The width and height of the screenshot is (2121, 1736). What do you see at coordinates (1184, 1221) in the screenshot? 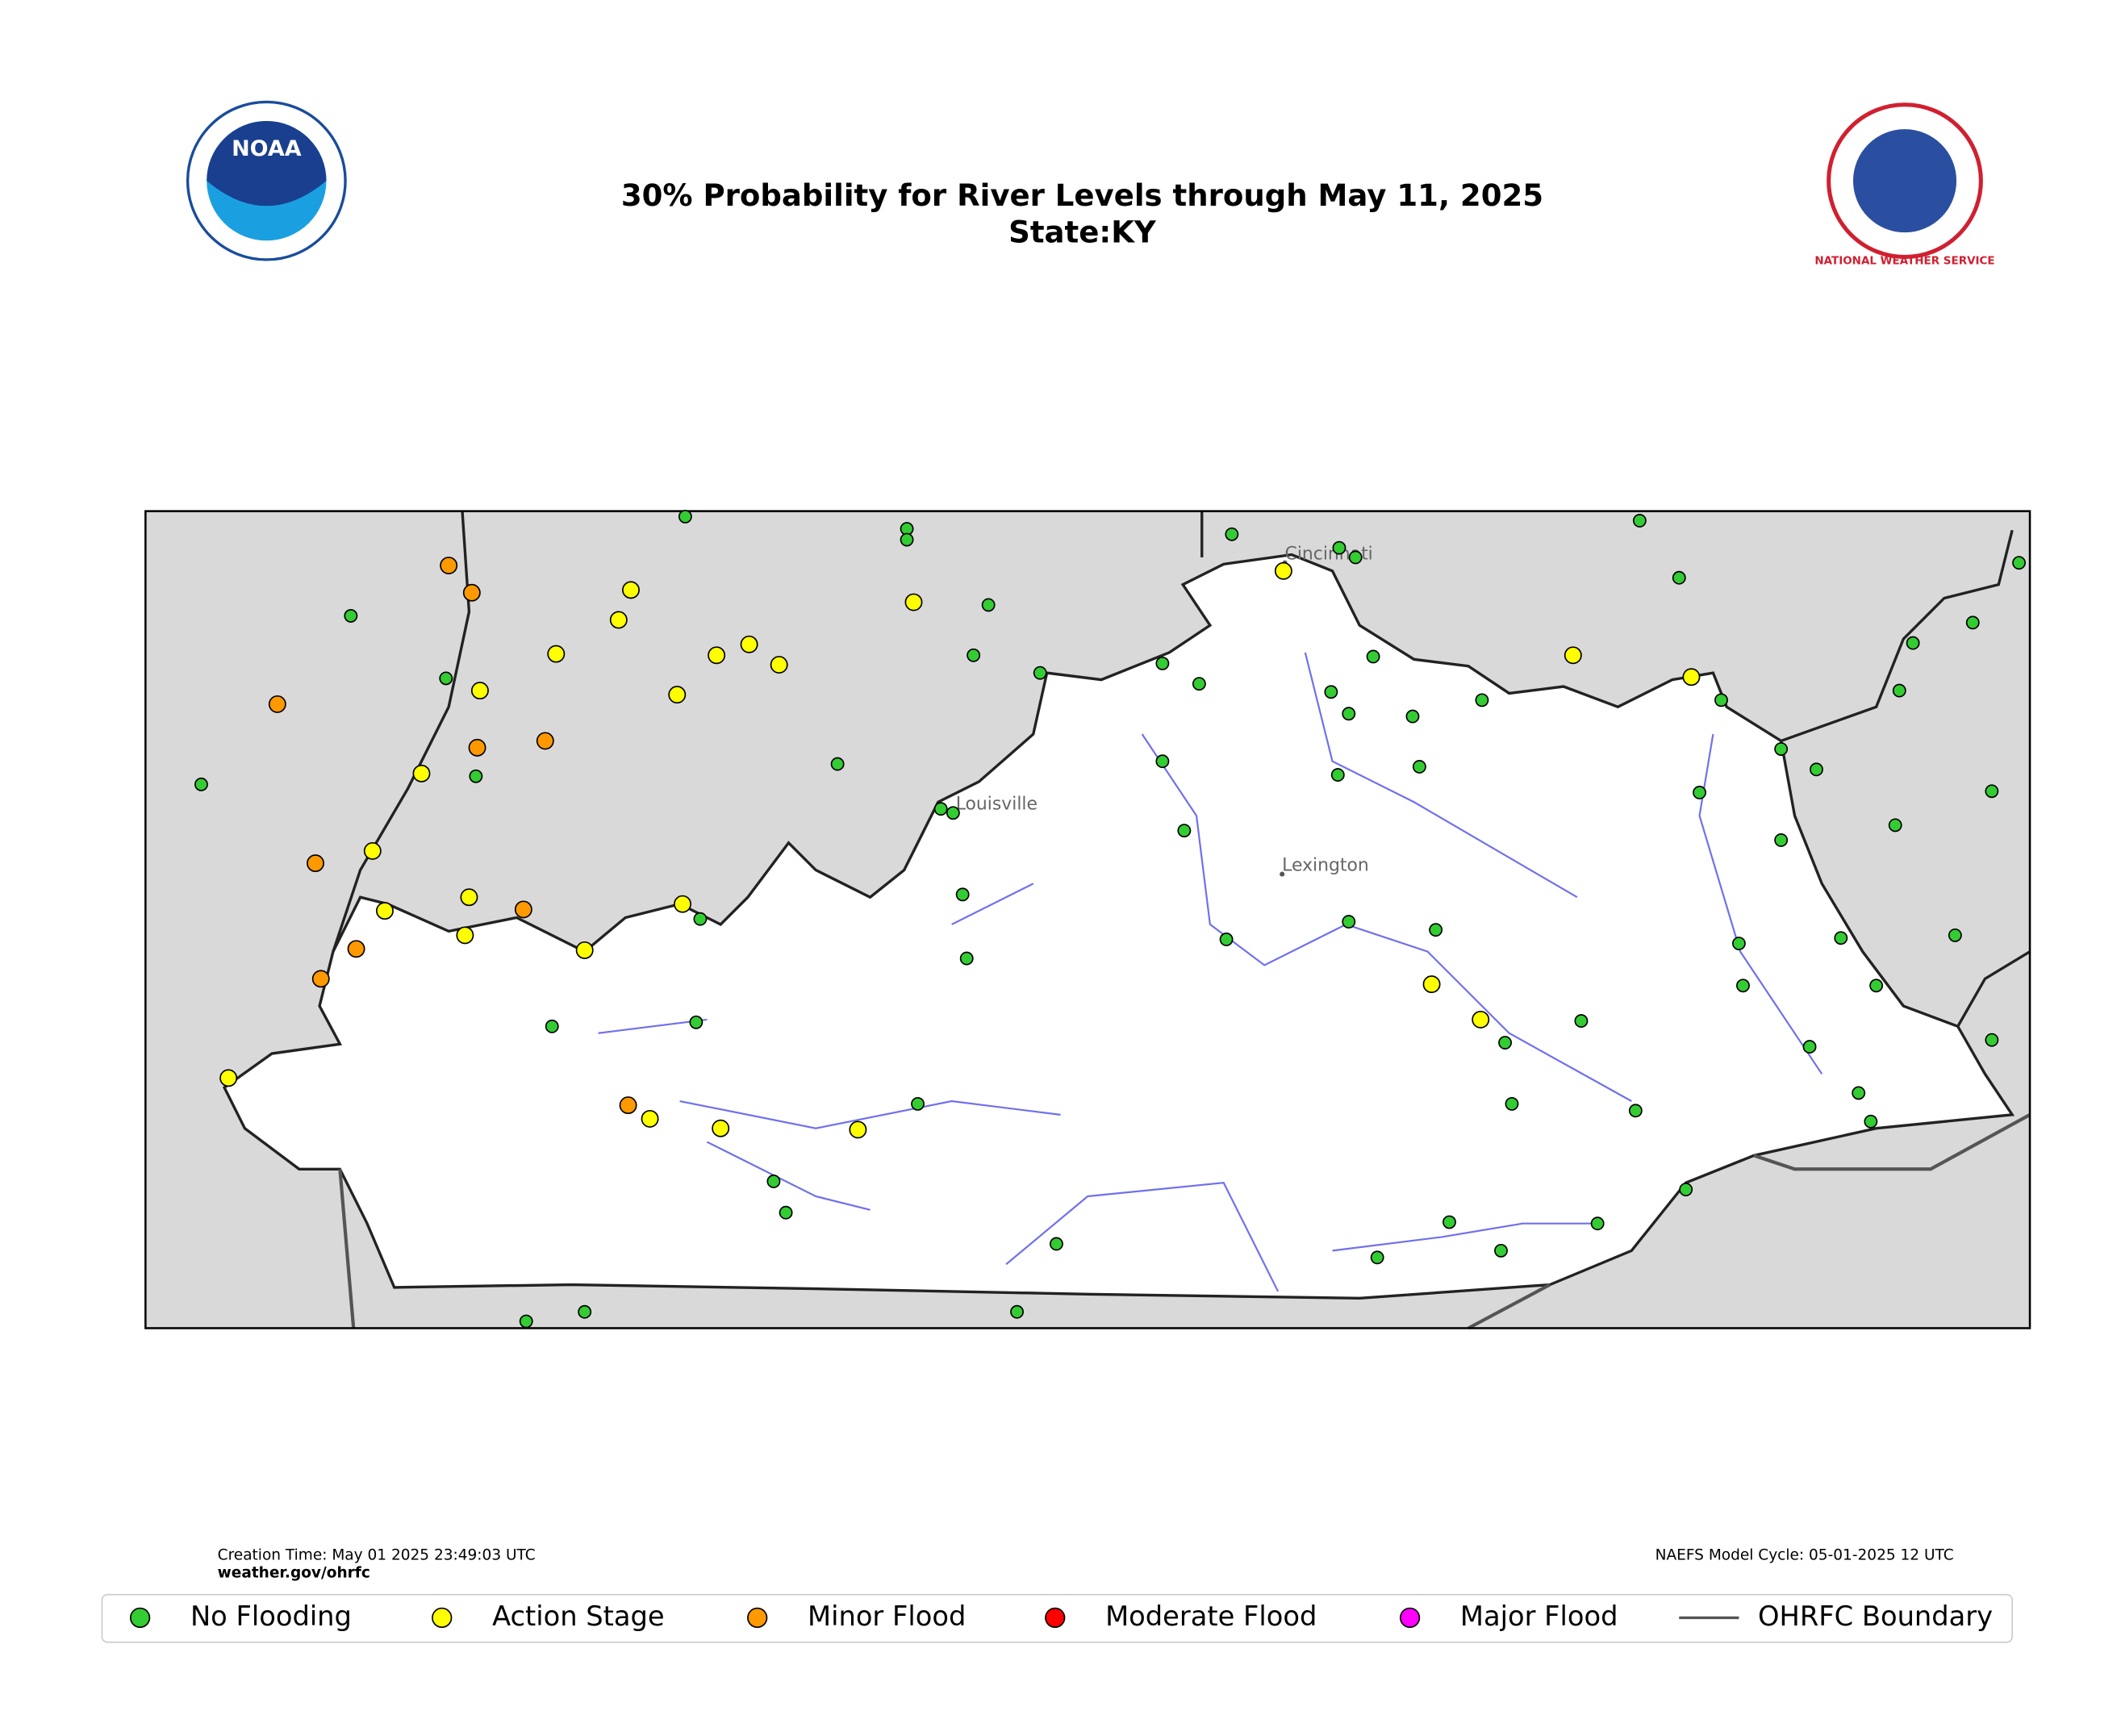
I see `ohrfc-boundary` at bounding box center [1184, 1221].